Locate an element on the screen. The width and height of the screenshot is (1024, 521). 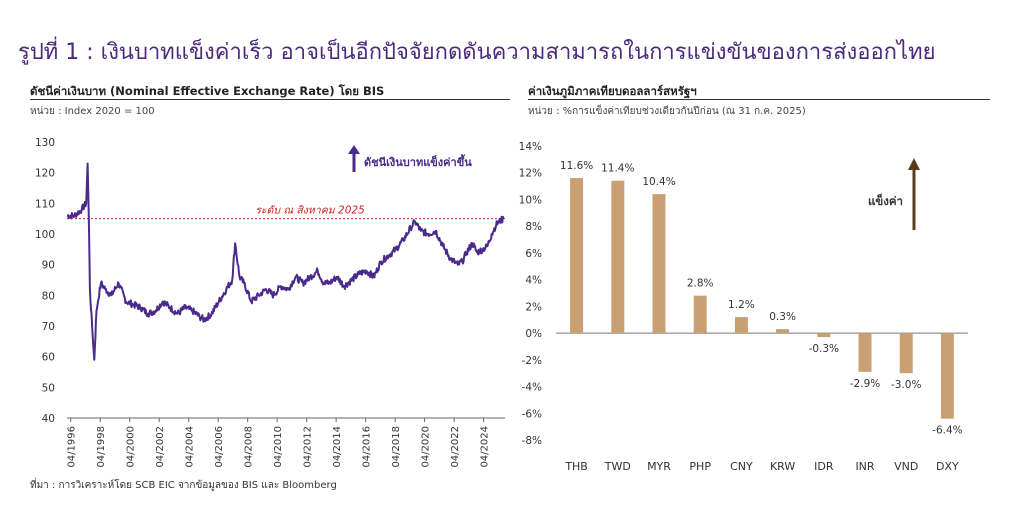
right-bar-data-label: 0.3% is located at coordinates (782, 317).